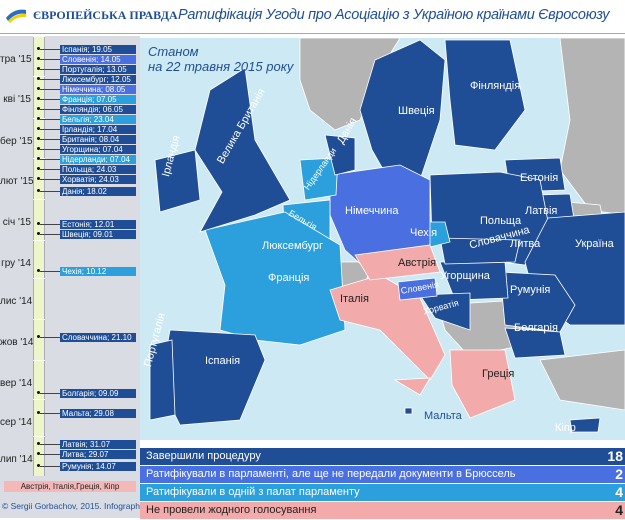  Describe the element at coordinates (98, 393) in the screenshot. I see `timeline-event: Болгарія; 09.09` at that location.